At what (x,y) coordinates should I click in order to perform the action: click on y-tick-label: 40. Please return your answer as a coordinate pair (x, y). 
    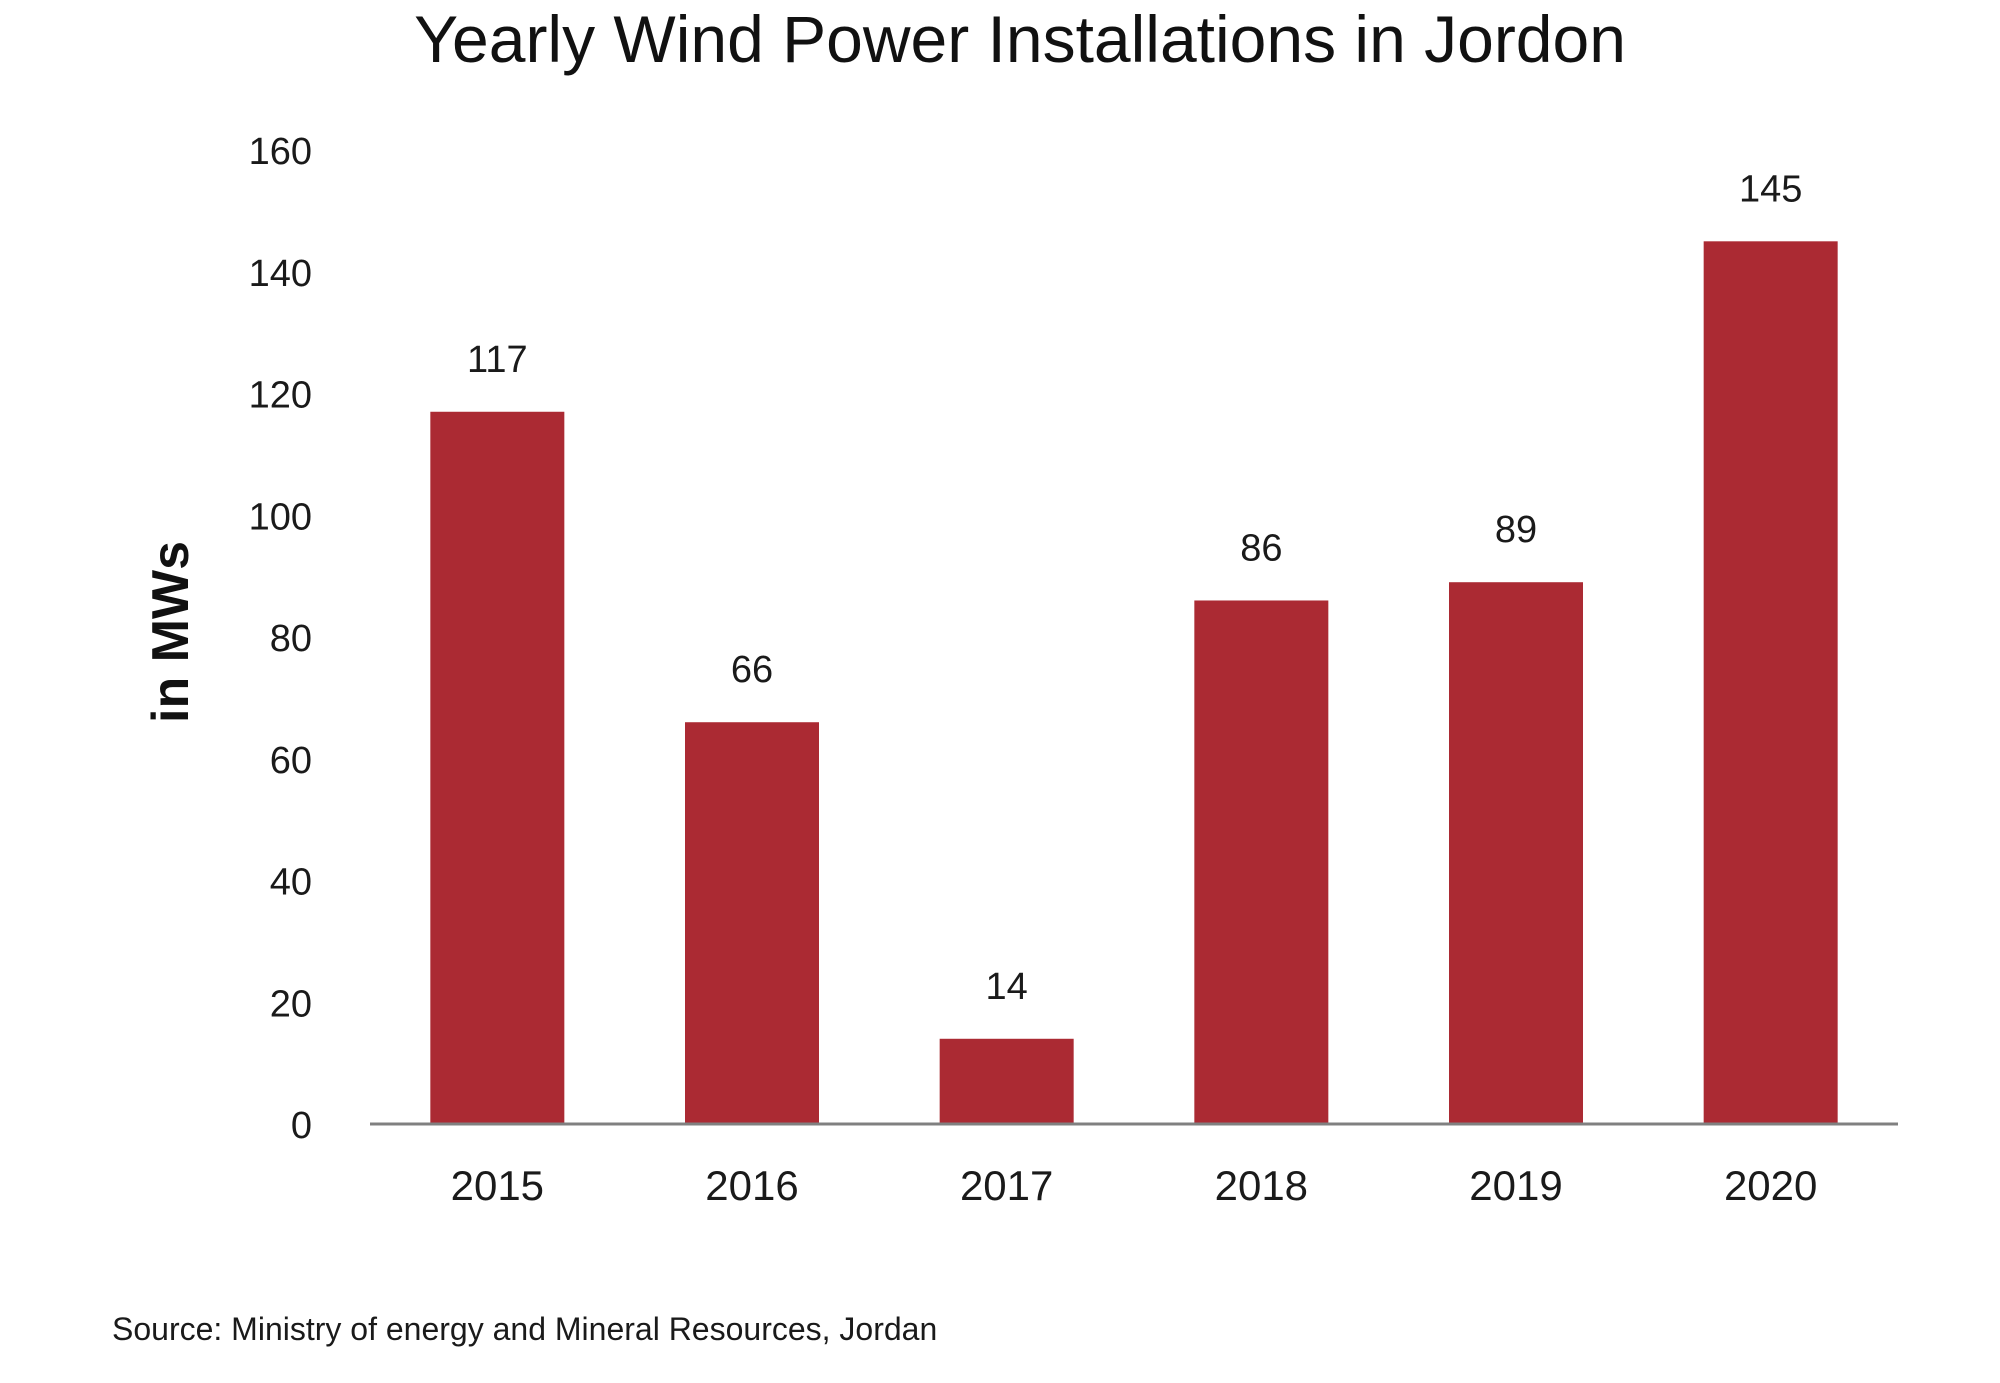
    Looking at the image, I should click on (291, 883).